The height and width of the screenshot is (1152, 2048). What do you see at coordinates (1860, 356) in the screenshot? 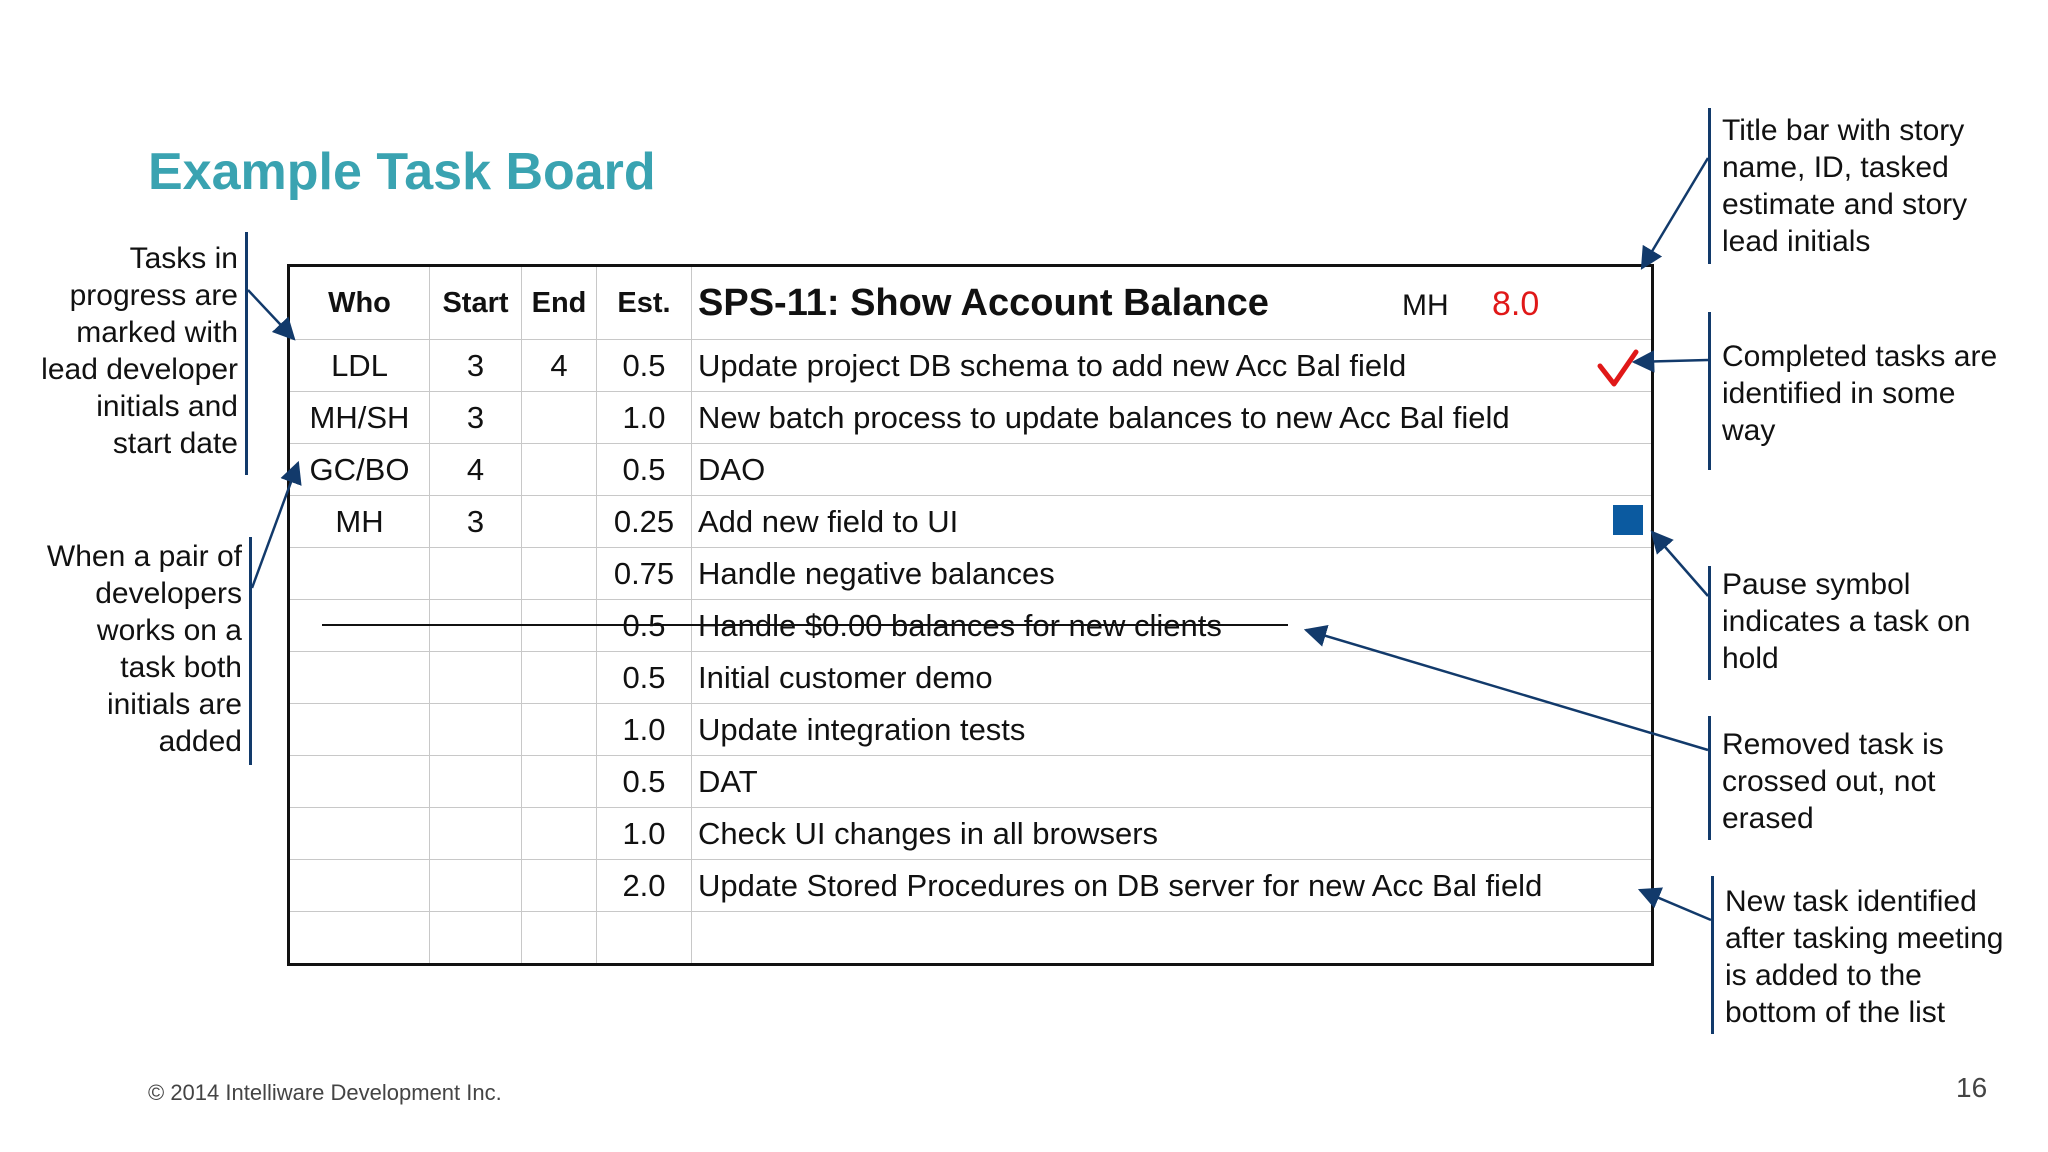
I see `note-line: Completed tasks are` at bounding box center [1860, 356].